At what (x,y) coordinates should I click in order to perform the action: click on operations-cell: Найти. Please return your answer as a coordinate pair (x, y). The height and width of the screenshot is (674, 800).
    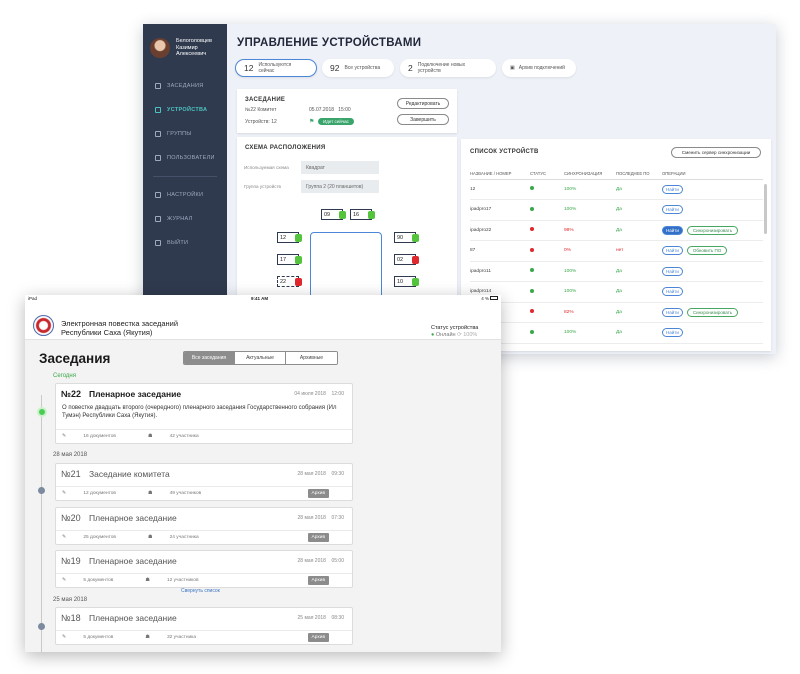
    Looking at the image, I should click on (712, 210).